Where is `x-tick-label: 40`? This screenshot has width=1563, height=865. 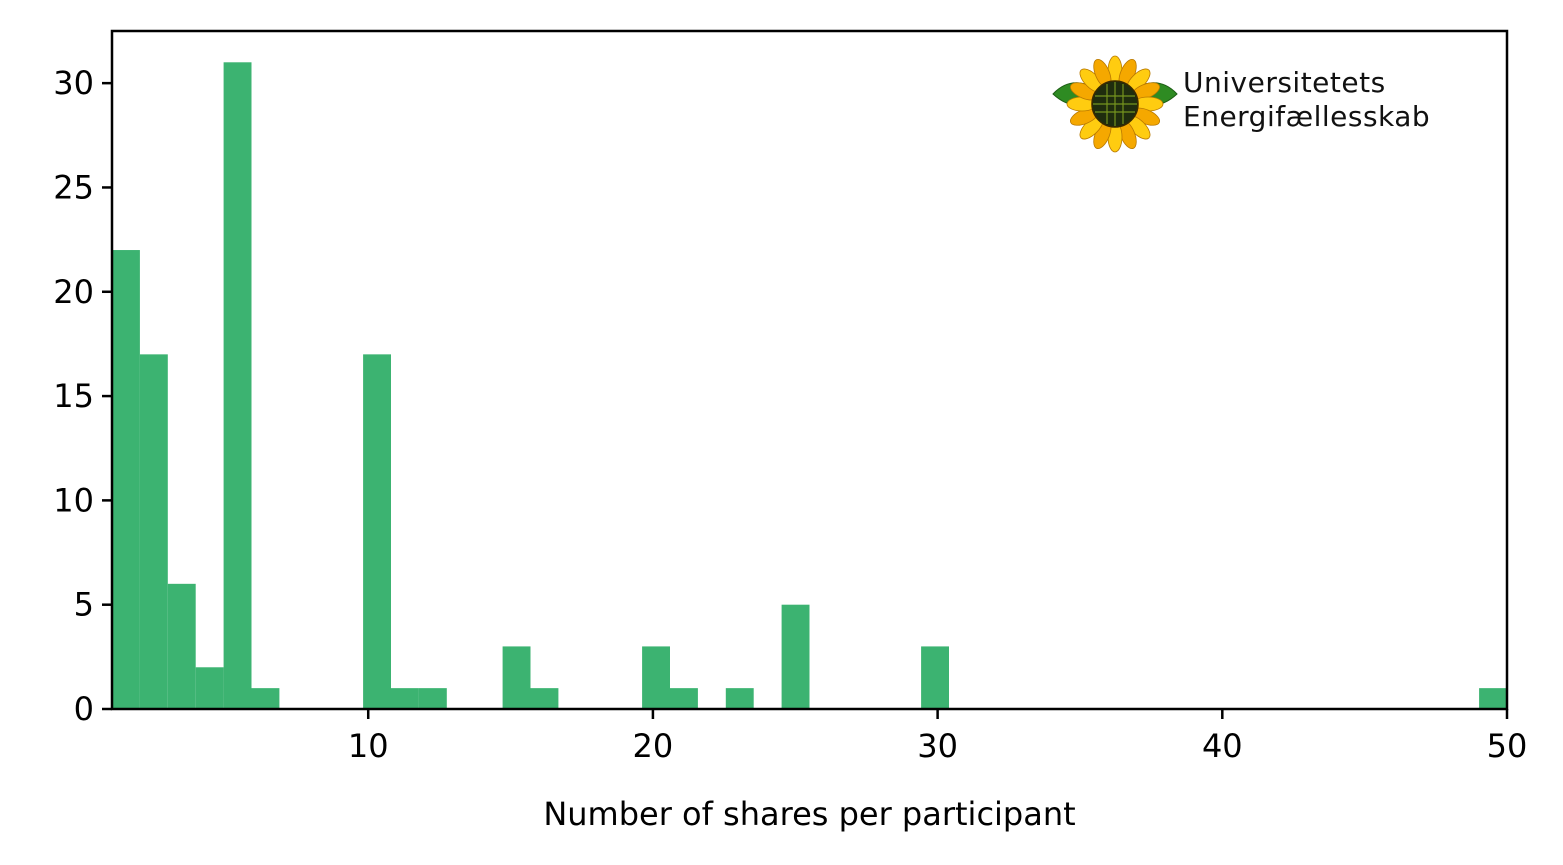
x-tick-label: 40 is located at coordinates (1222, 746).